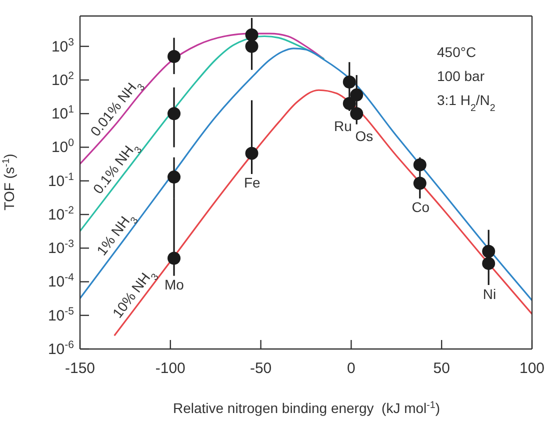 The height and width of the screenshot is (421, 551). Describe the element at coordinates (61, 248) in the screenshot. I see `y-tick-label: 10$^{-3}$` at that location.